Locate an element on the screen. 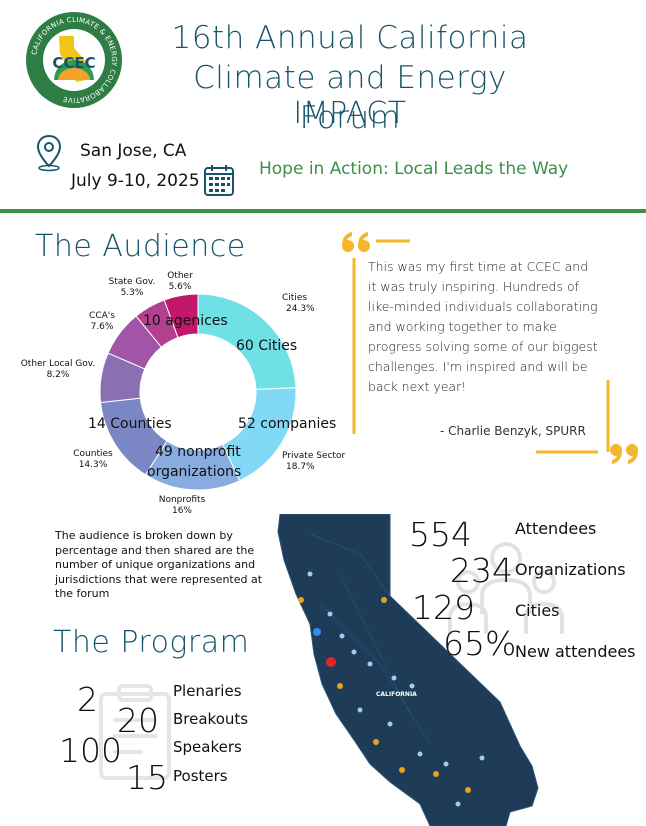 Image resolution: width=646 pixels, height=826 pixels. donut-slice-other is located at coordinates (181, 316).